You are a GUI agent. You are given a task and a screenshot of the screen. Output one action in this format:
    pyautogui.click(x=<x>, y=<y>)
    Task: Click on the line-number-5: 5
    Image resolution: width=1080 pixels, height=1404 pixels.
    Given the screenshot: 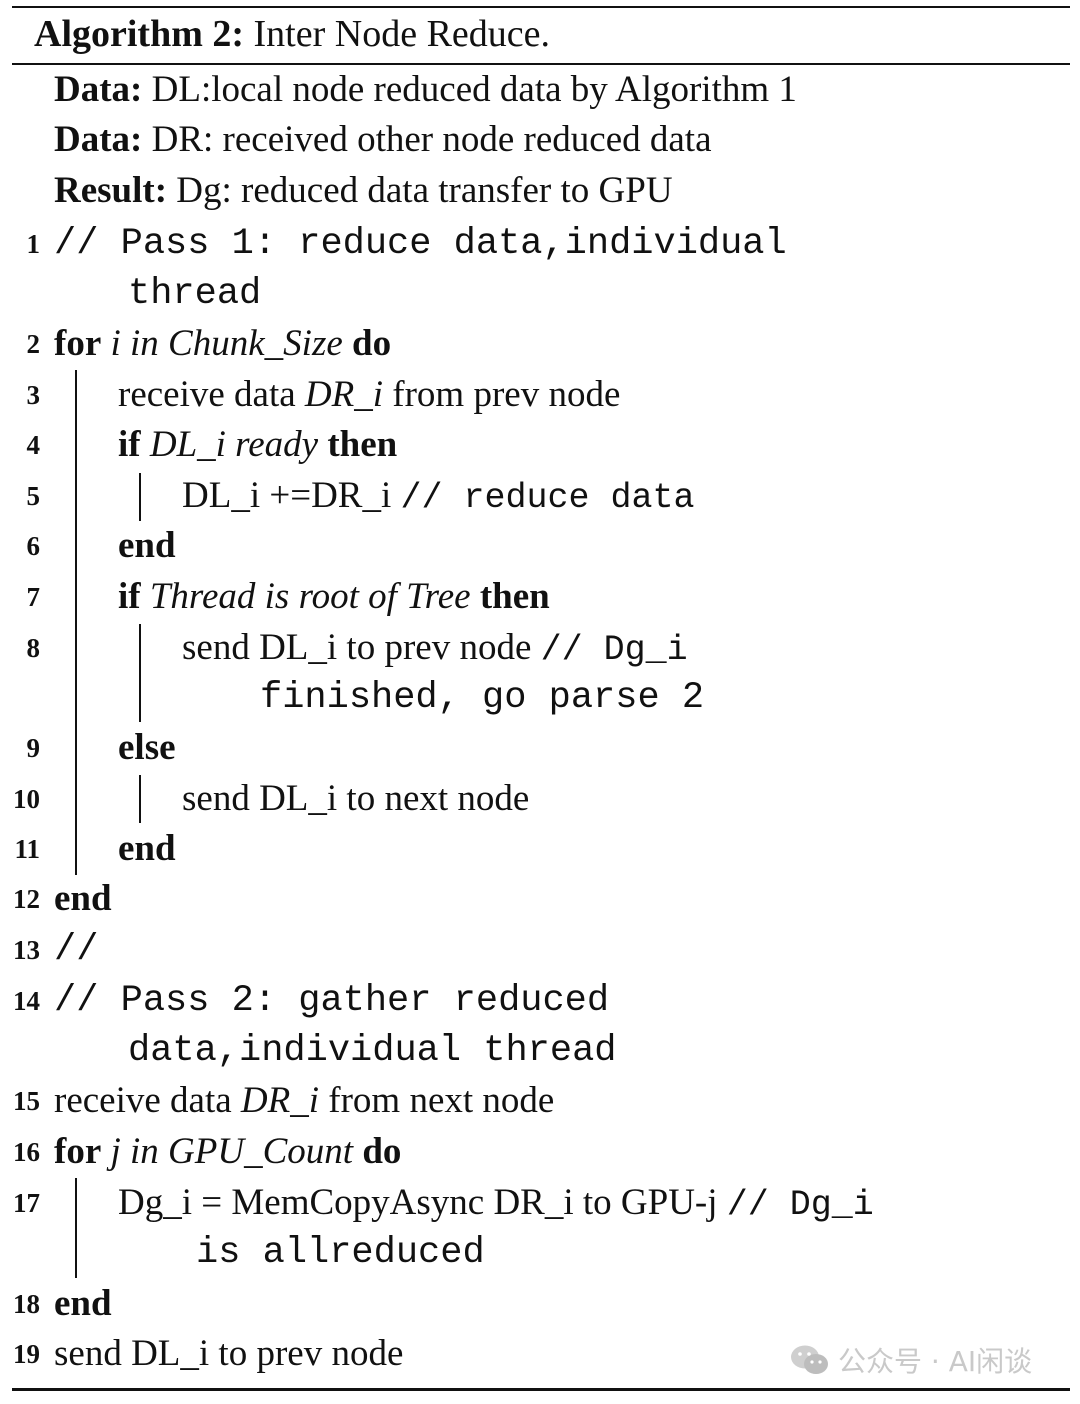 What is the action you would take?
    pyautogui.click(x=33, y=496)
    